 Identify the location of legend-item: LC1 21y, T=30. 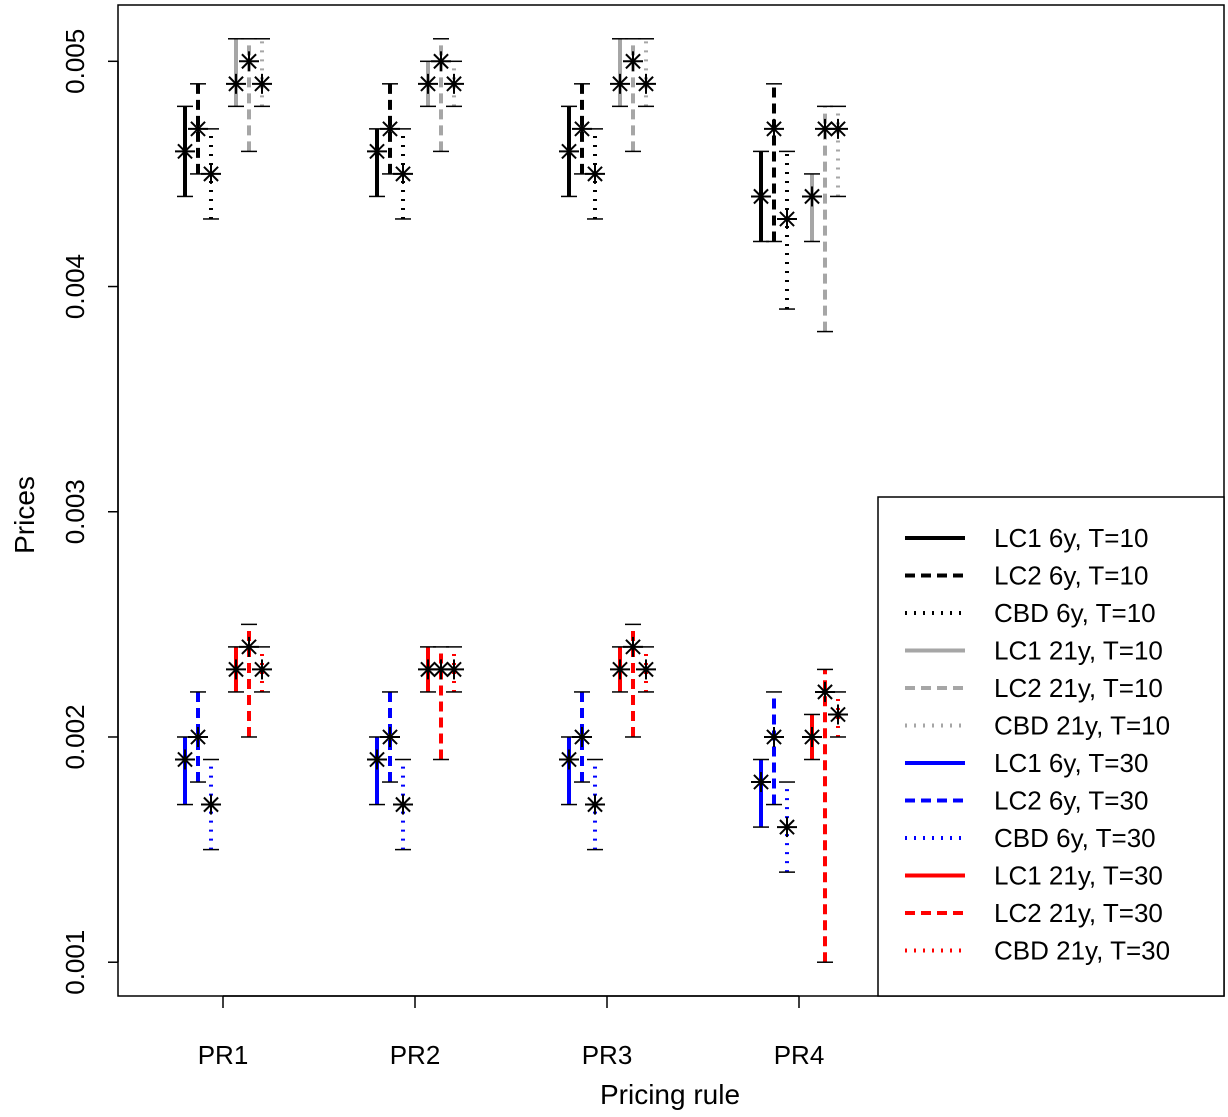
(1034, 876).